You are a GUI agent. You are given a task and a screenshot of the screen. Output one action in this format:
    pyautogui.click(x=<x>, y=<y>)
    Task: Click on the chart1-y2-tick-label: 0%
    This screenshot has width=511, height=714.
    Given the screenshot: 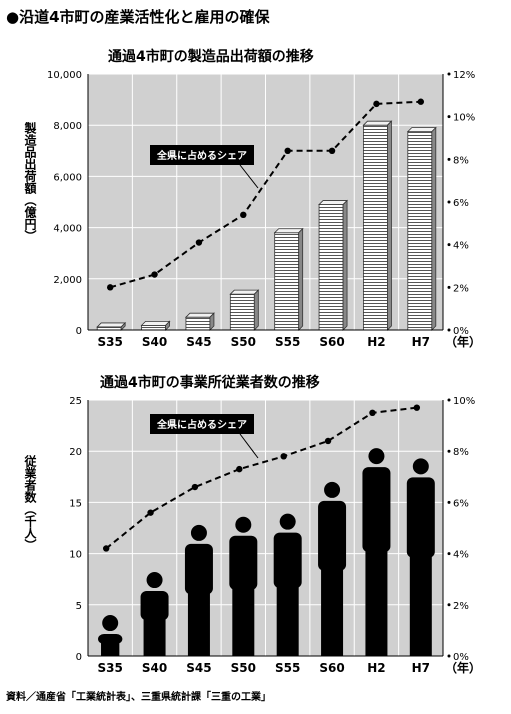 What is the action you would take?
    pyautogui.click(x=461, y=331)
    